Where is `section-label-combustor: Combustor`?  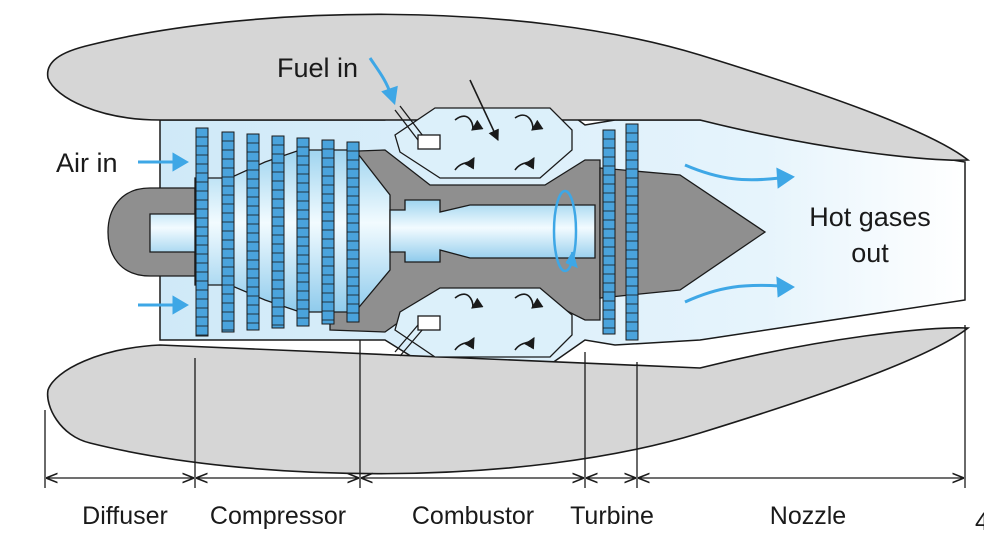
section-label-combustor: Combustor is located at coordinates (473, 516).